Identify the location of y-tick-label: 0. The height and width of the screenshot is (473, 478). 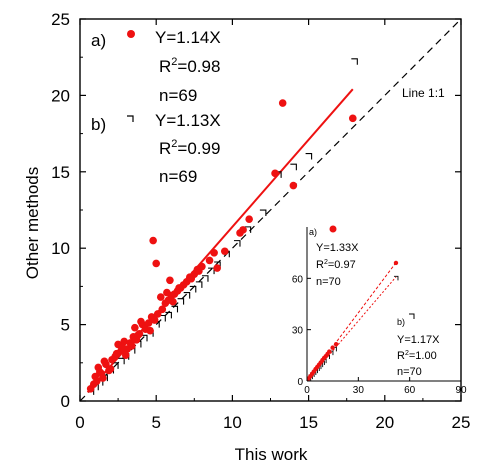
(65, 401).